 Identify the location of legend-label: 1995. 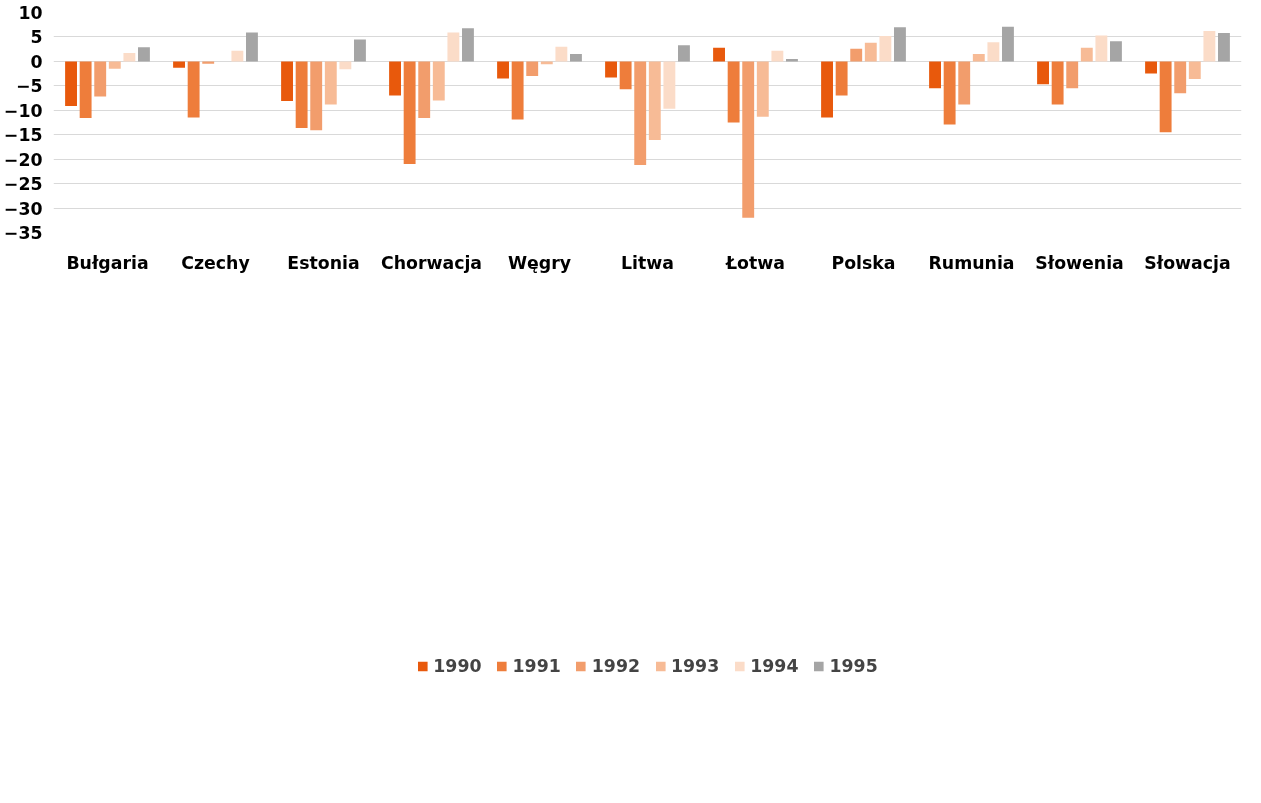
(853, 666).